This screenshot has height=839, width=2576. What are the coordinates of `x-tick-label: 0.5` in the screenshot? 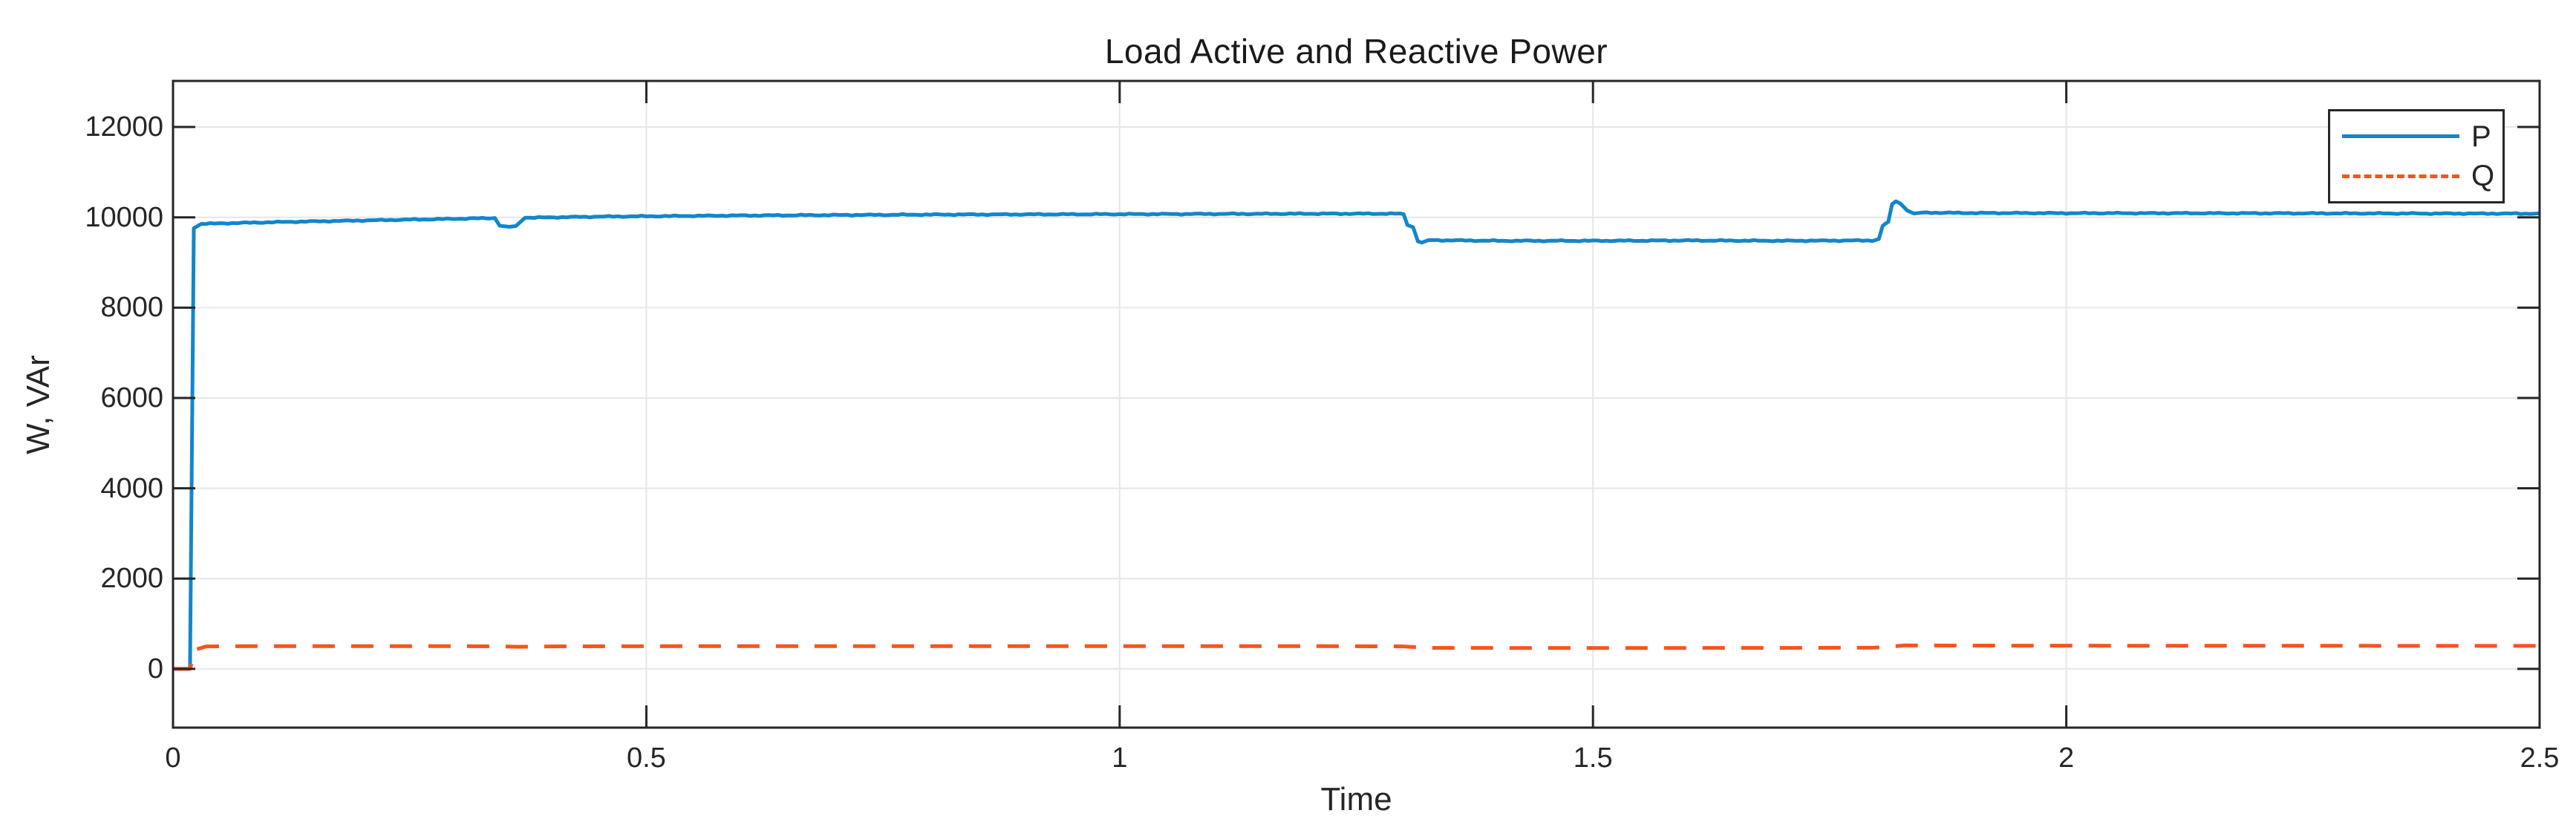 It's located at (646, 758).